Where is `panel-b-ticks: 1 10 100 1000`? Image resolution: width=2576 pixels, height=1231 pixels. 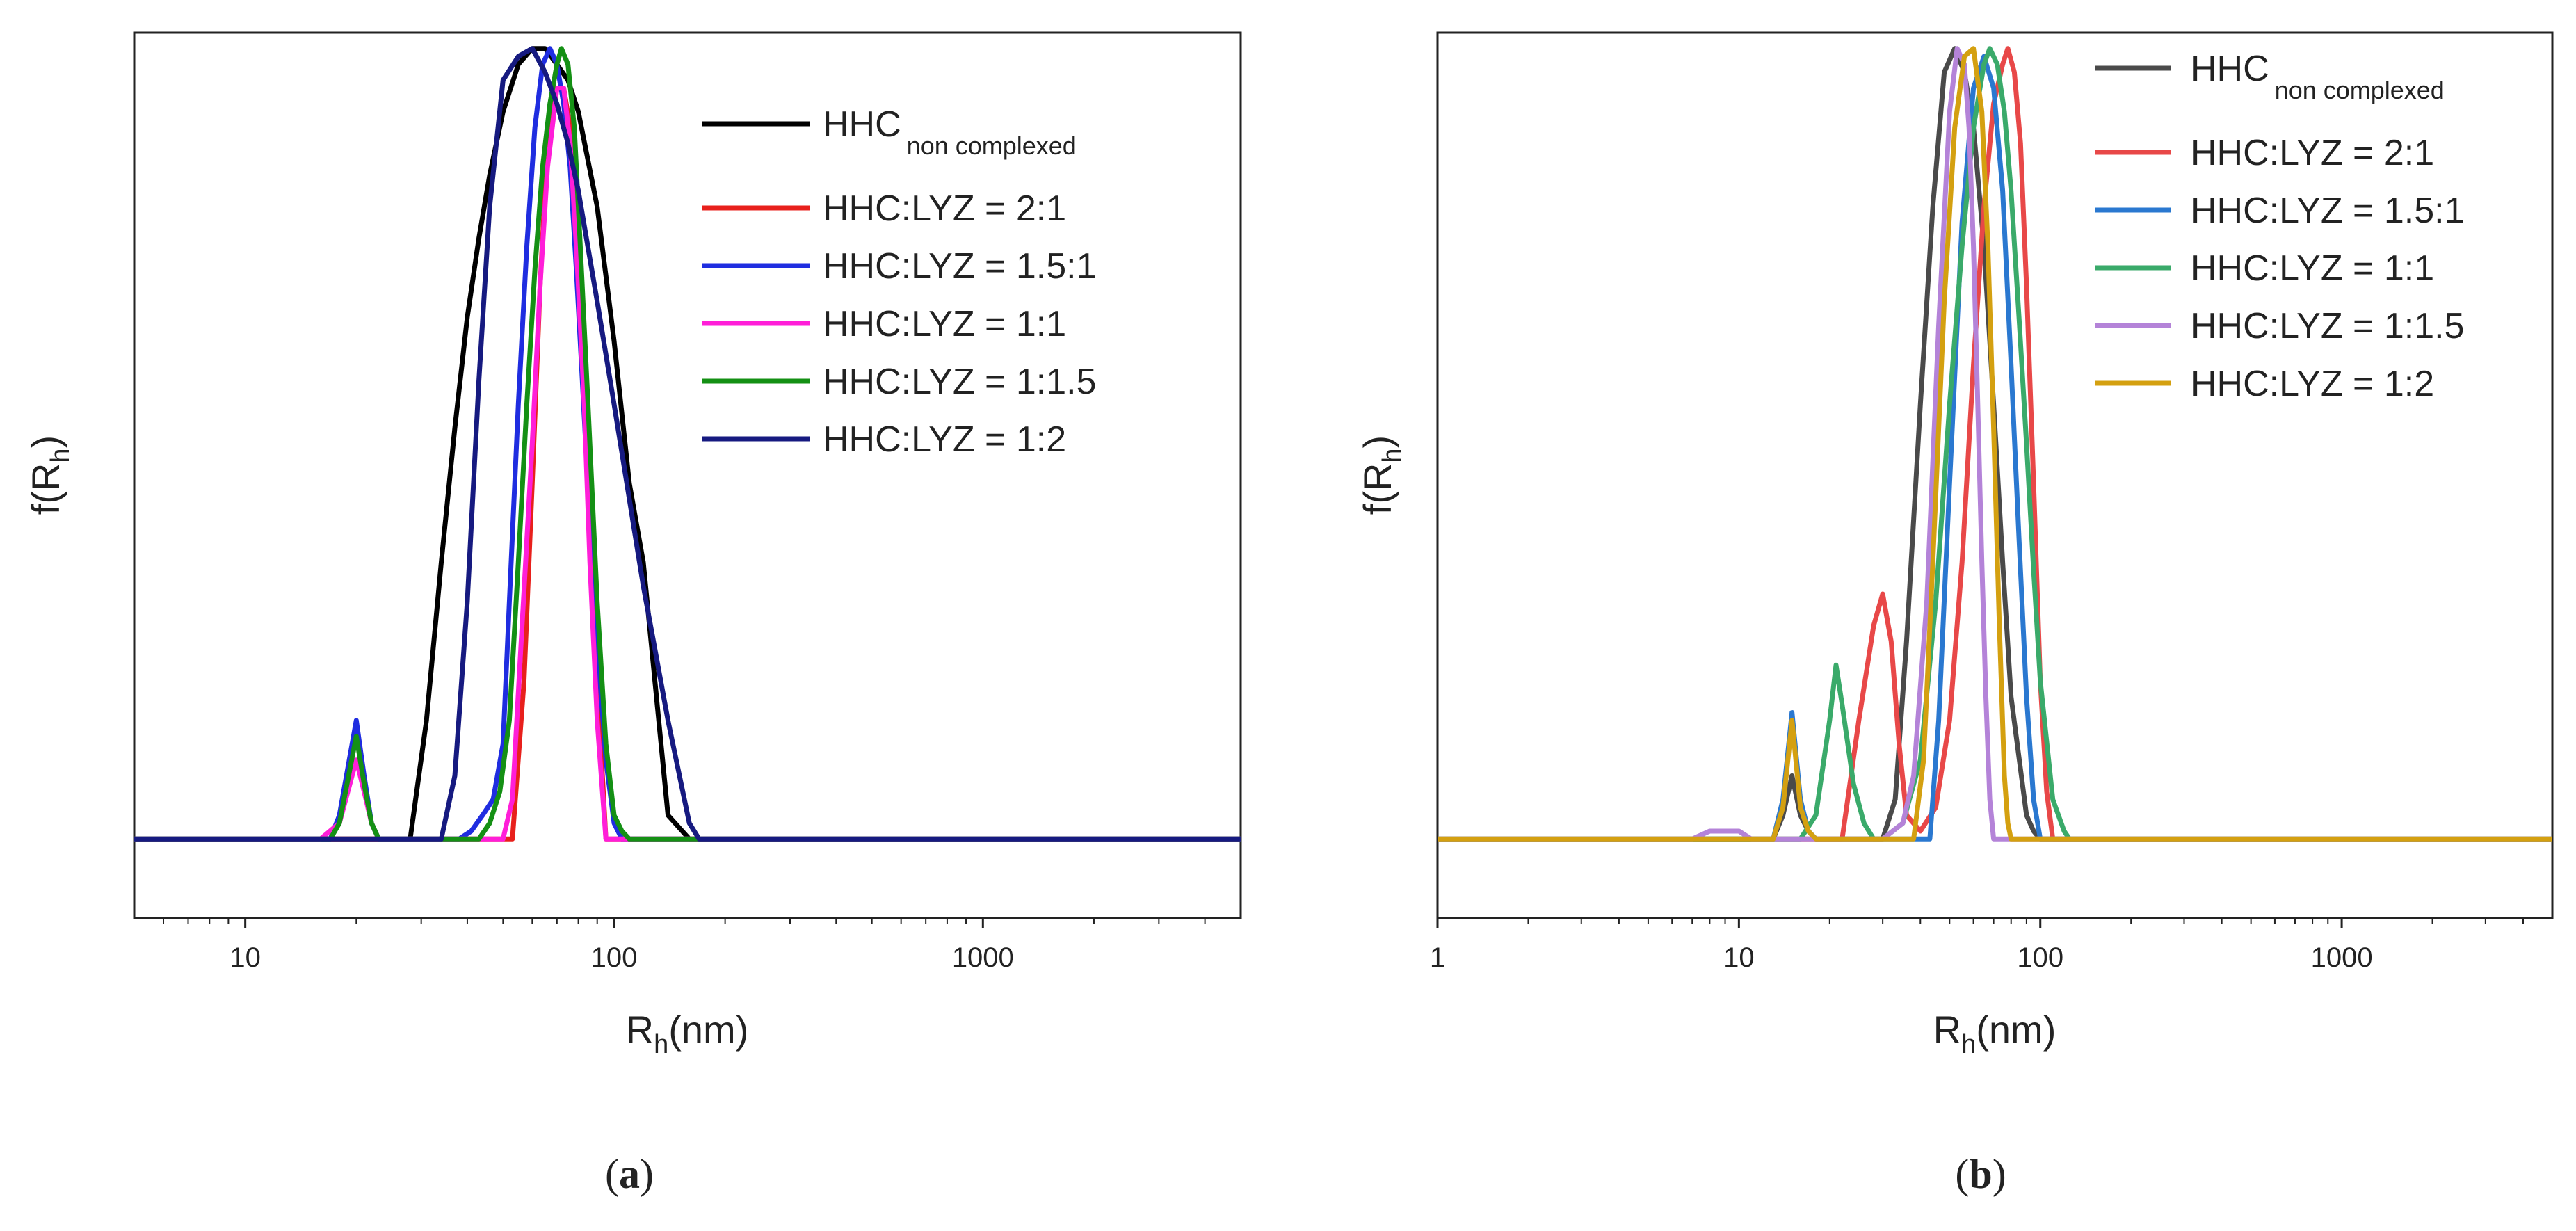 panel-b-ticks: 1 10 100 1000 is located at coordinates (1977, 945).